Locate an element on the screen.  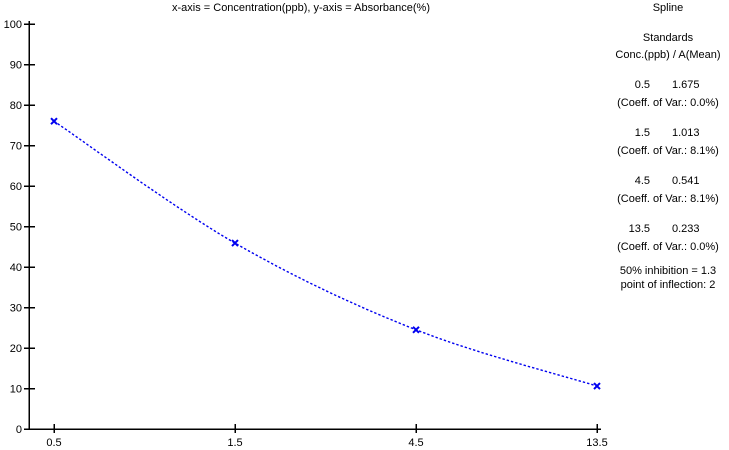
standard-conc: 13.5 is located at coordinates (639, 229).